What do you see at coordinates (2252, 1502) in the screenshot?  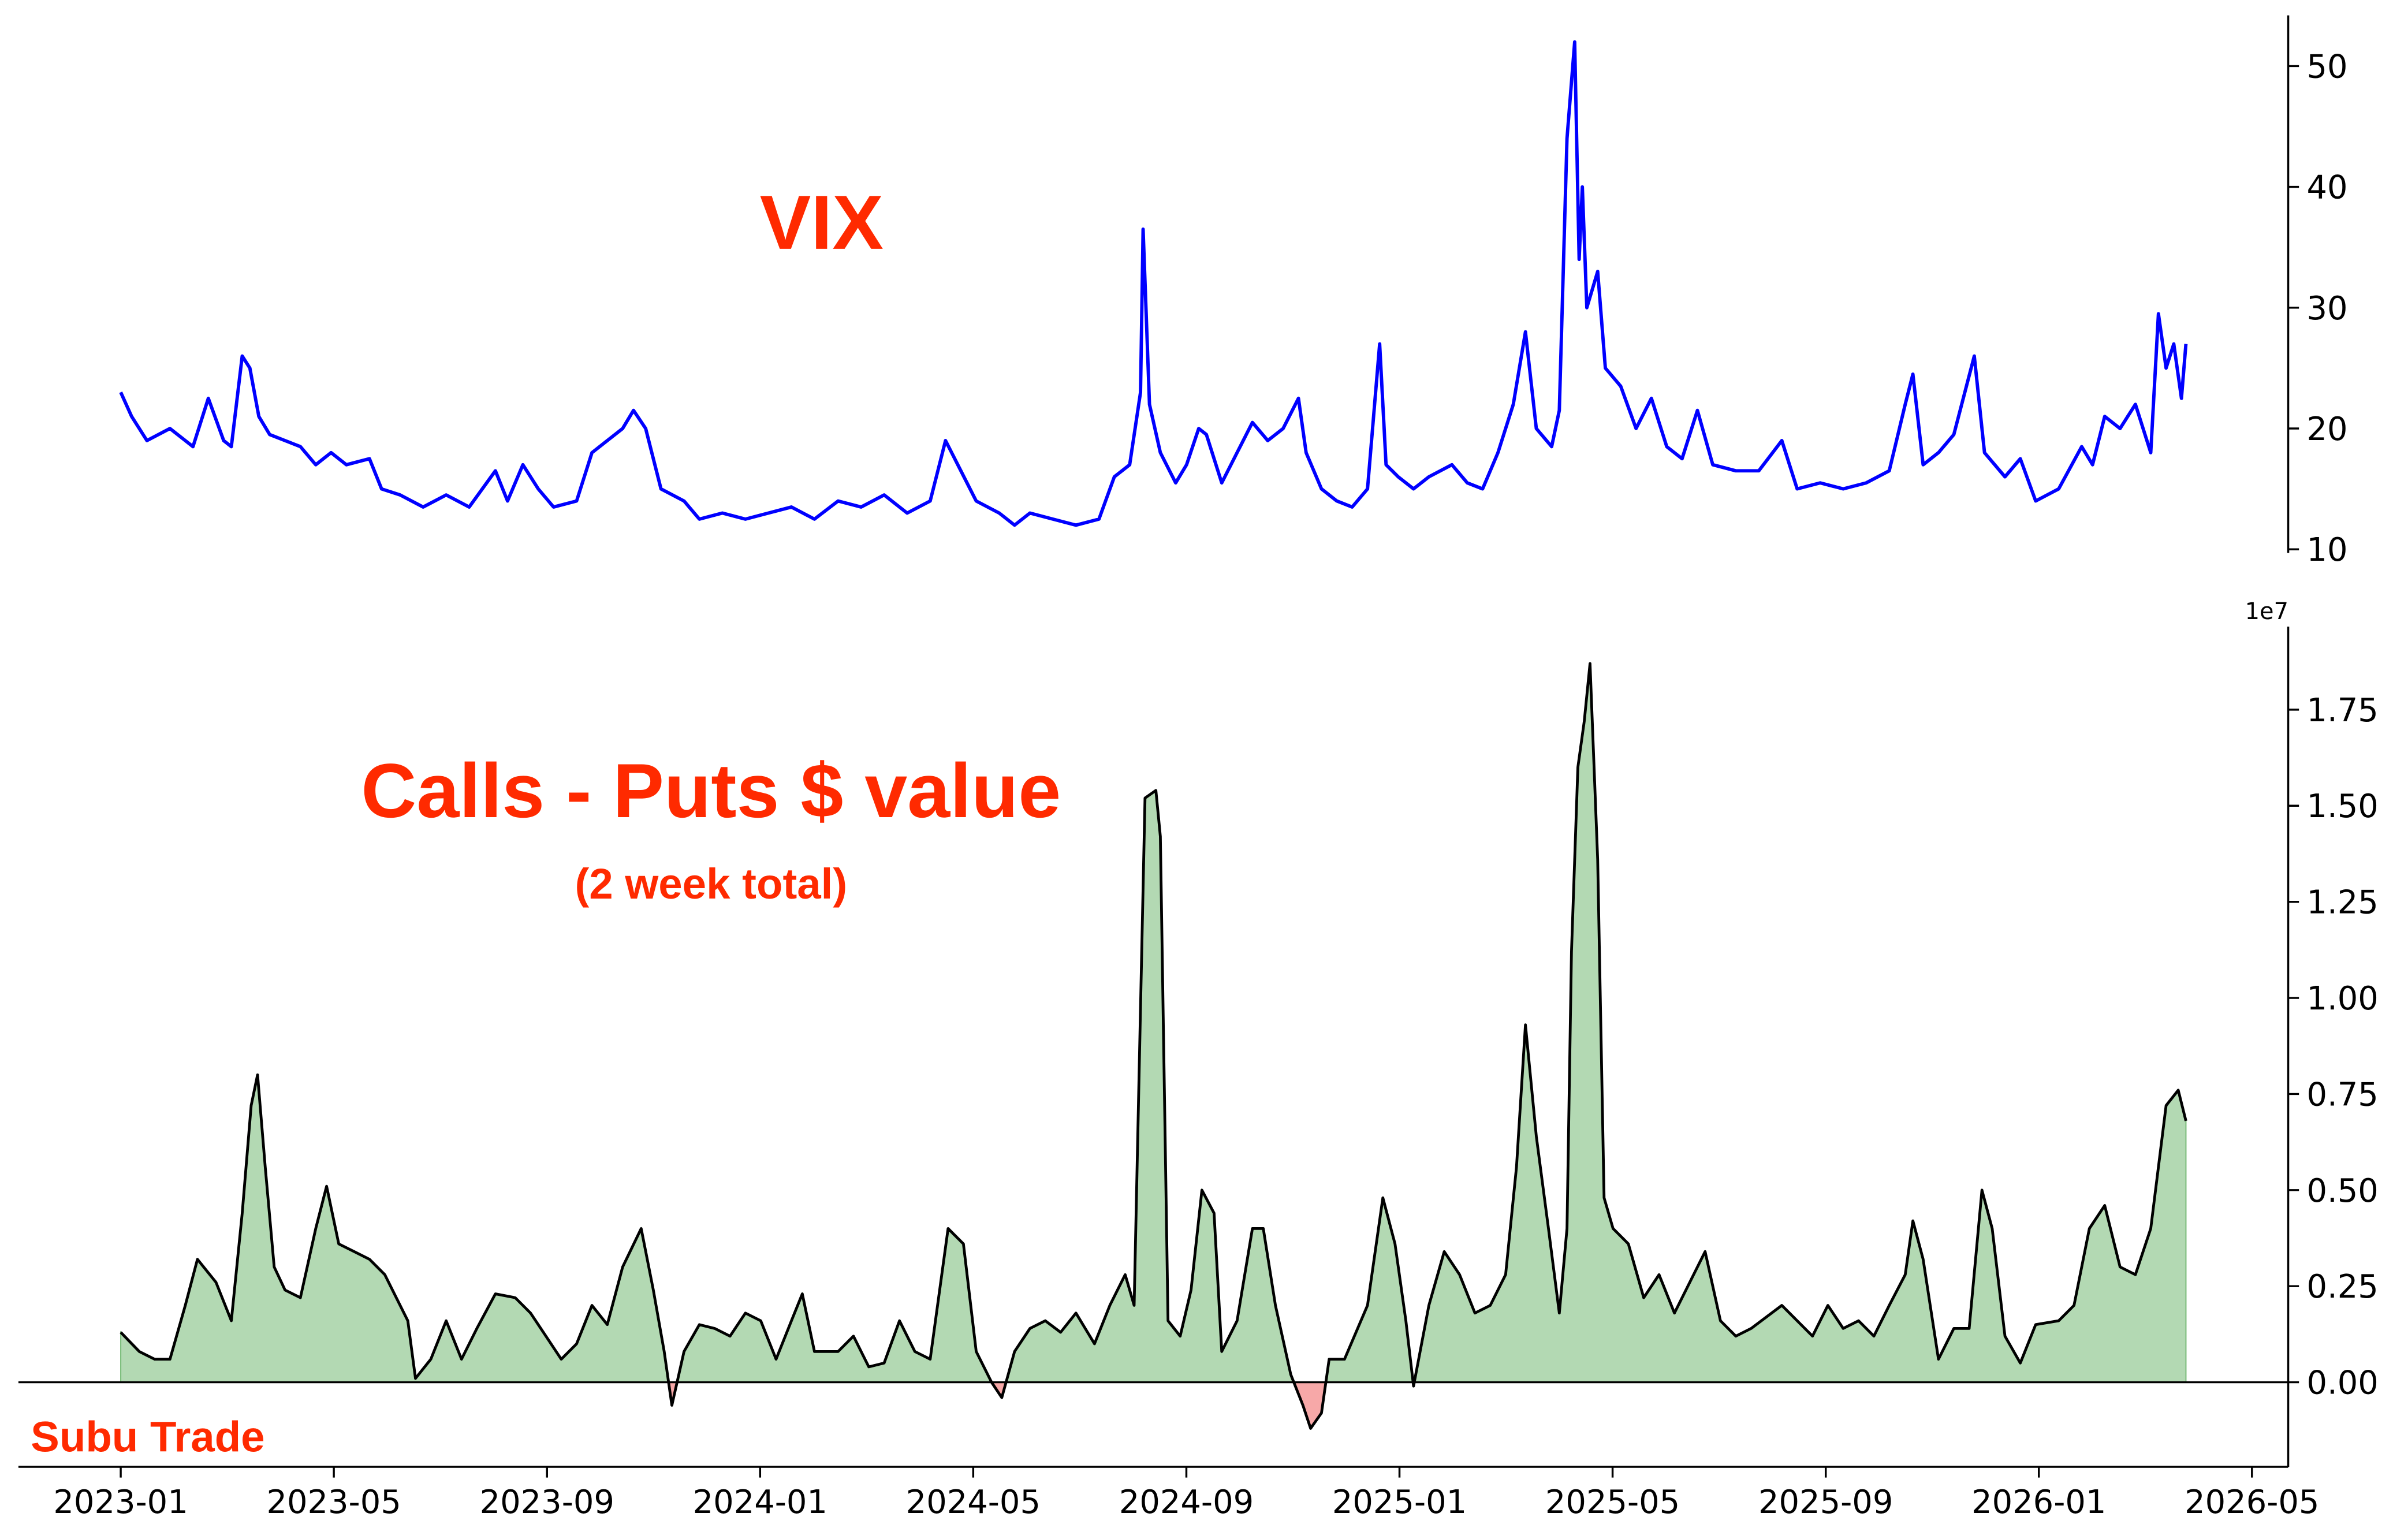 I see `x-tick-label: 2026-05` at bounding box center [2252, 1502].